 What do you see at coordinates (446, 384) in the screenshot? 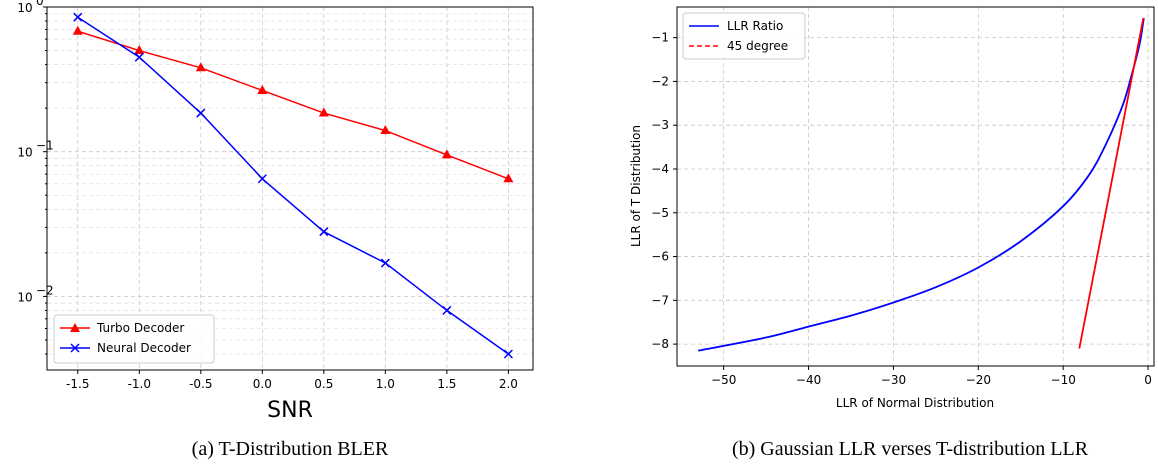
I see `x-tick-label: 1.5` at bounding box center [446, 384].